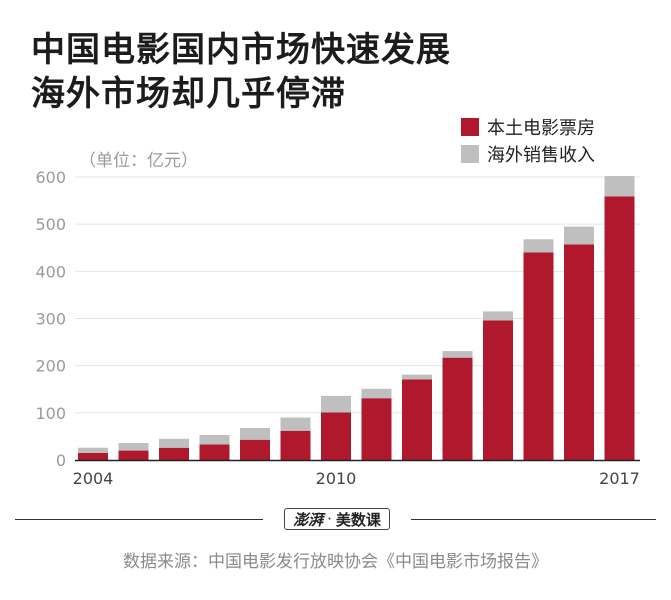 This screenshot has height=600, width=671. What do you see at coordinates (61, 460) in the screenshot?
I see `y-tick-label-0: 0` at bounding box center [61, 460].